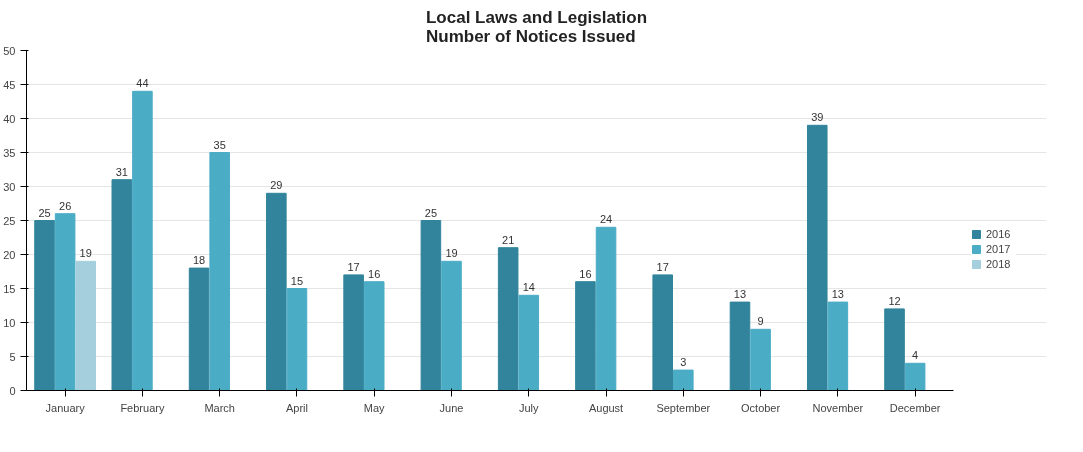 This screenshot has height=452, width=1083. I want to click on y-tick-label: 20, so click(9, 254).